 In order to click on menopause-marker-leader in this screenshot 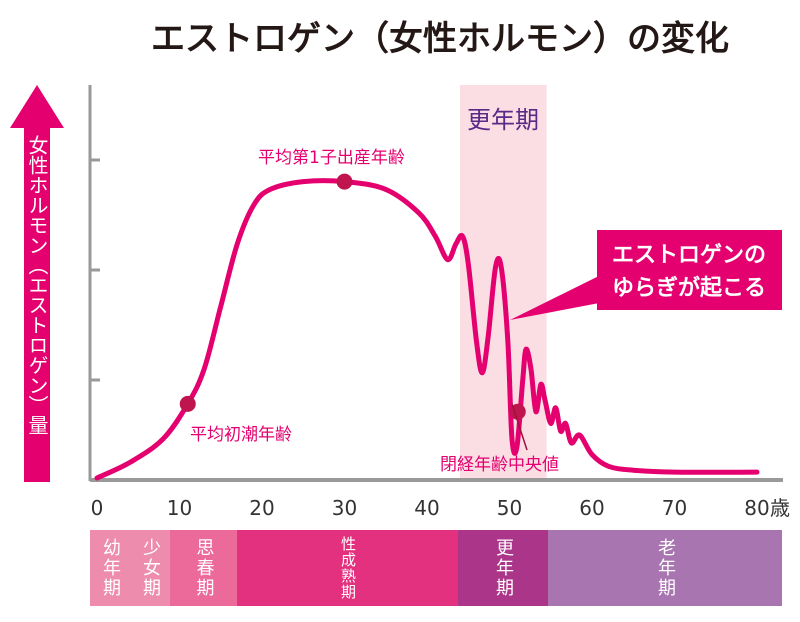, I will do `click(519, 427)`.